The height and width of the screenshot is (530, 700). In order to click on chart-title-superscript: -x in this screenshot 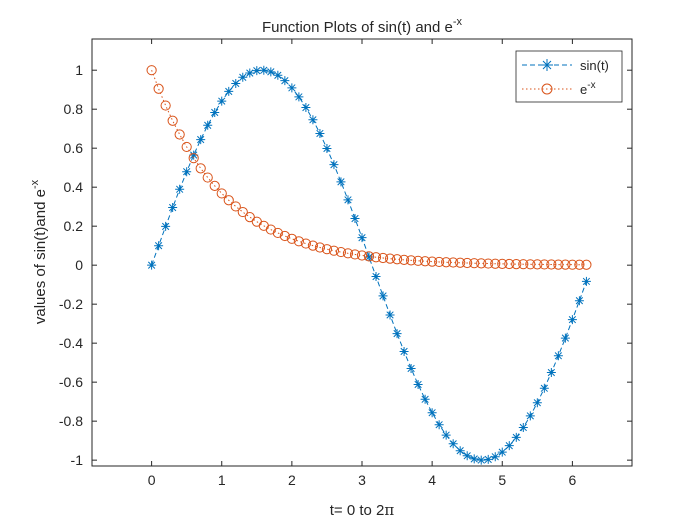, I will do `click(458, 22)`.